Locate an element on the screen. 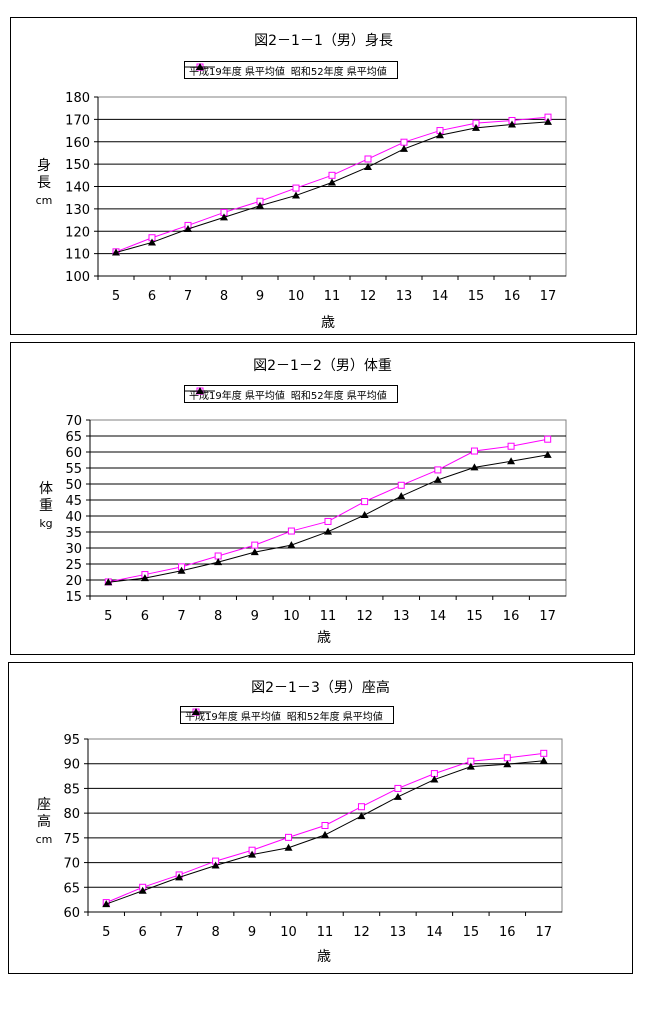 The height and width of the screenshot is (1030, 649). y-tick-label: 100 is located at coordinates (77, 277).